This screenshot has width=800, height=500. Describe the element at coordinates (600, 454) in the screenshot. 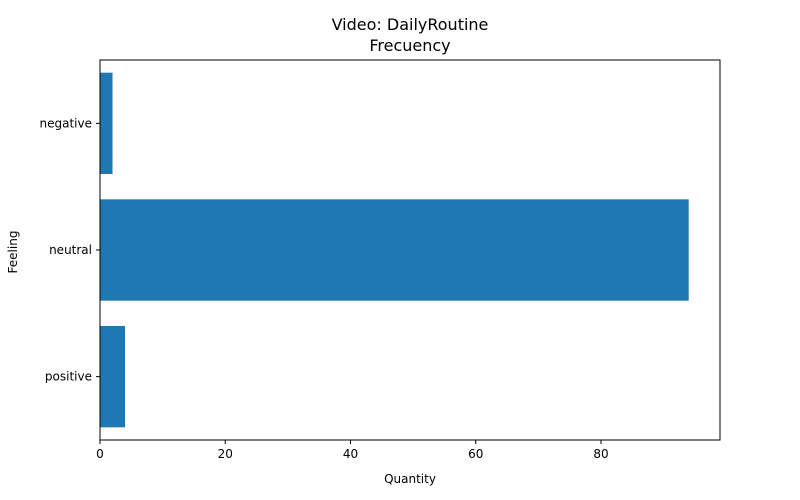

I see `x-tick-label-80: 80` at that location.